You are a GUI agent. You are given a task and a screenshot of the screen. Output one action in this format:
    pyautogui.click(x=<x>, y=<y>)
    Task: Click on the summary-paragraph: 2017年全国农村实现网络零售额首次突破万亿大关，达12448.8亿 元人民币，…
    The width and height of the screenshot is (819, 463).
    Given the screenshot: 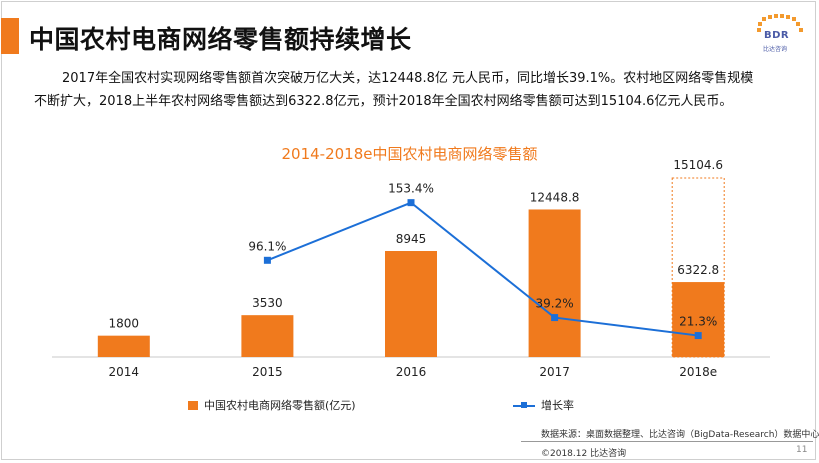 What is the action you would take?
    pyautogui.click(x=414, y=90)
    